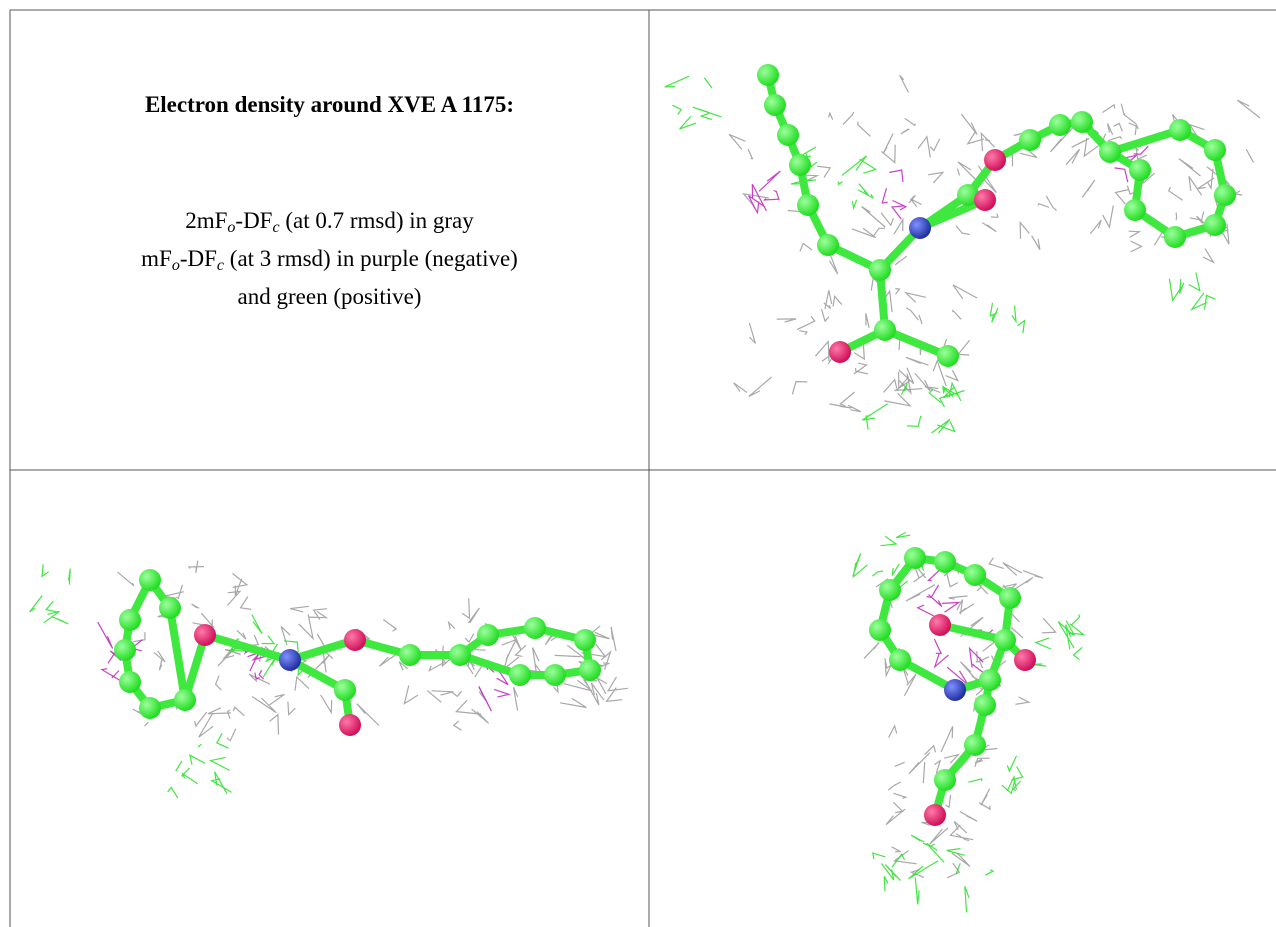 This screenshot has height=927, width=1276. I want to click on title: Electron density around XVE A 1175:, so click(329, 104).